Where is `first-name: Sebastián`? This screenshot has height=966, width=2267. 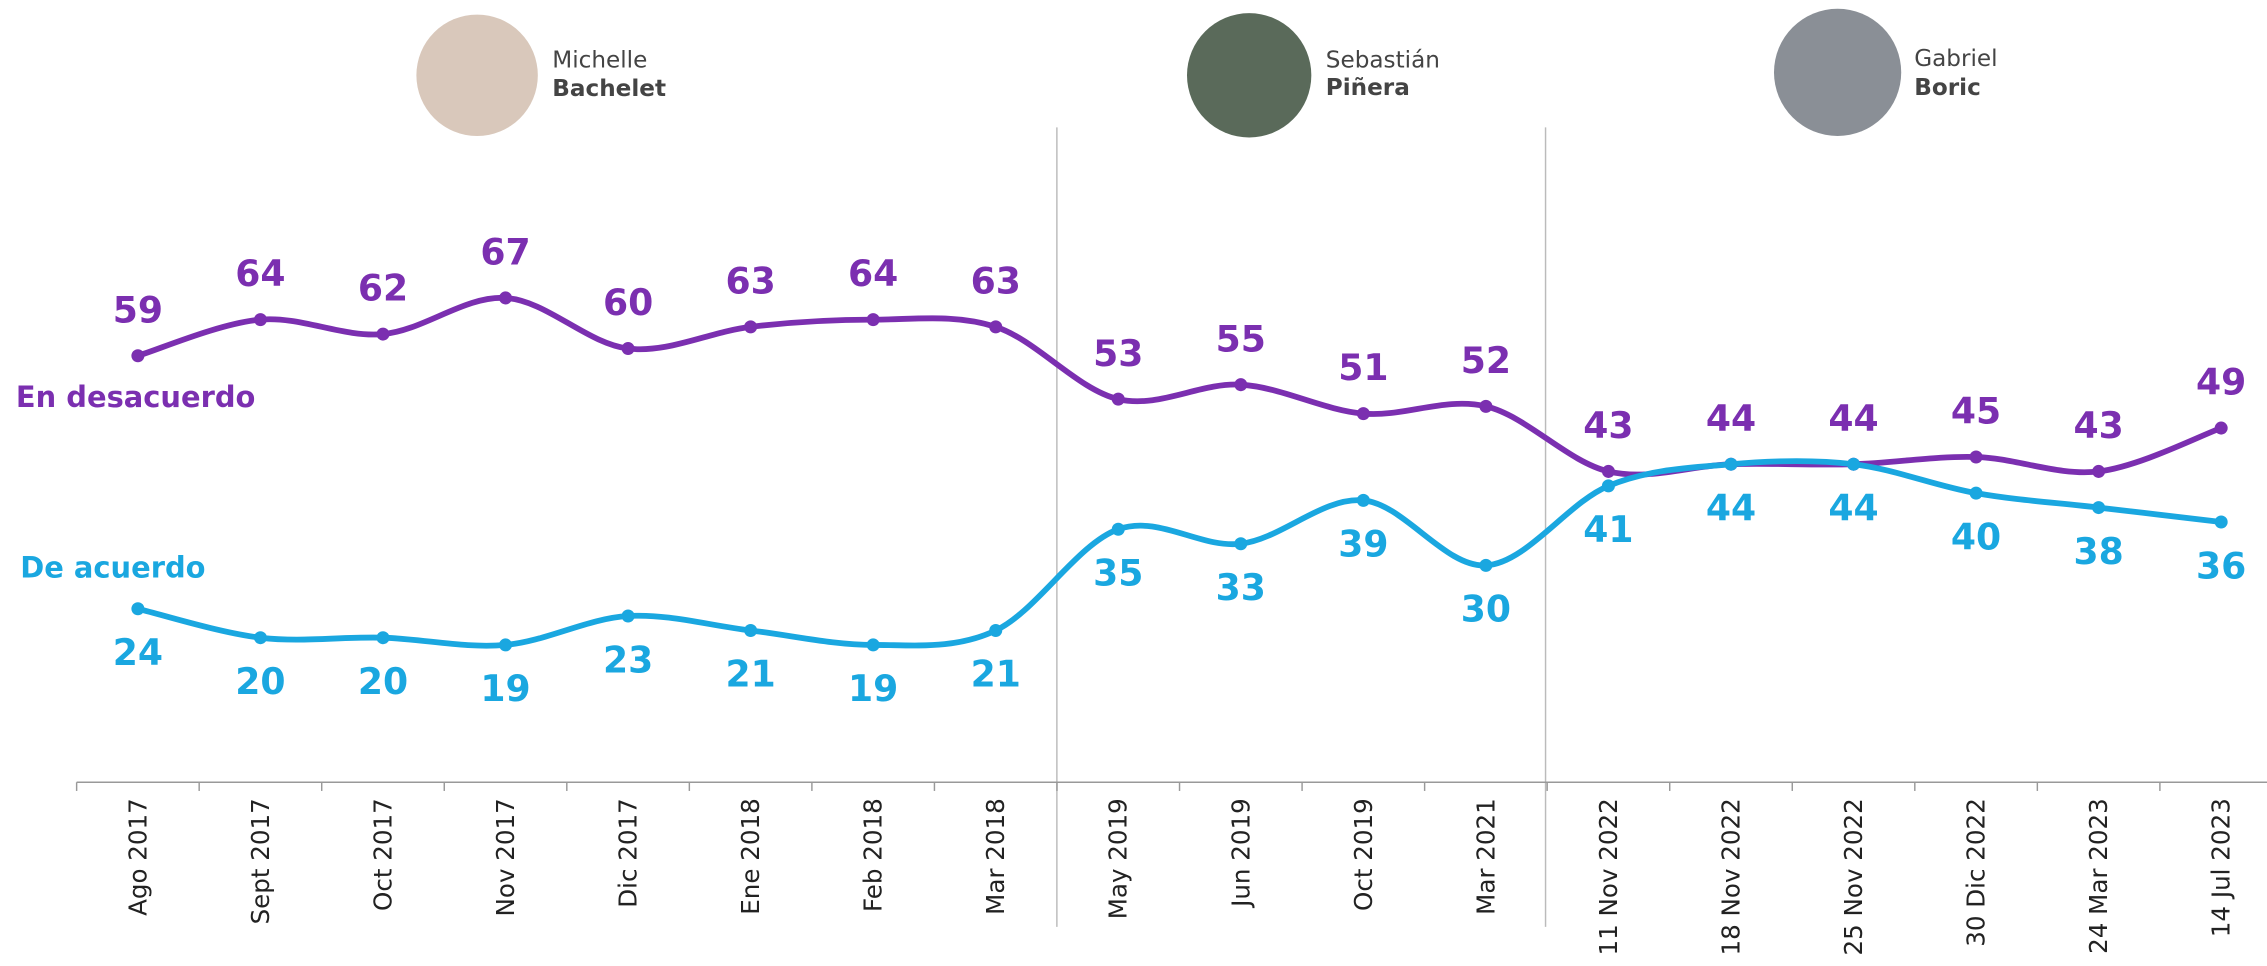 first-name: Sebastián is located at coordinates (1383, 60).